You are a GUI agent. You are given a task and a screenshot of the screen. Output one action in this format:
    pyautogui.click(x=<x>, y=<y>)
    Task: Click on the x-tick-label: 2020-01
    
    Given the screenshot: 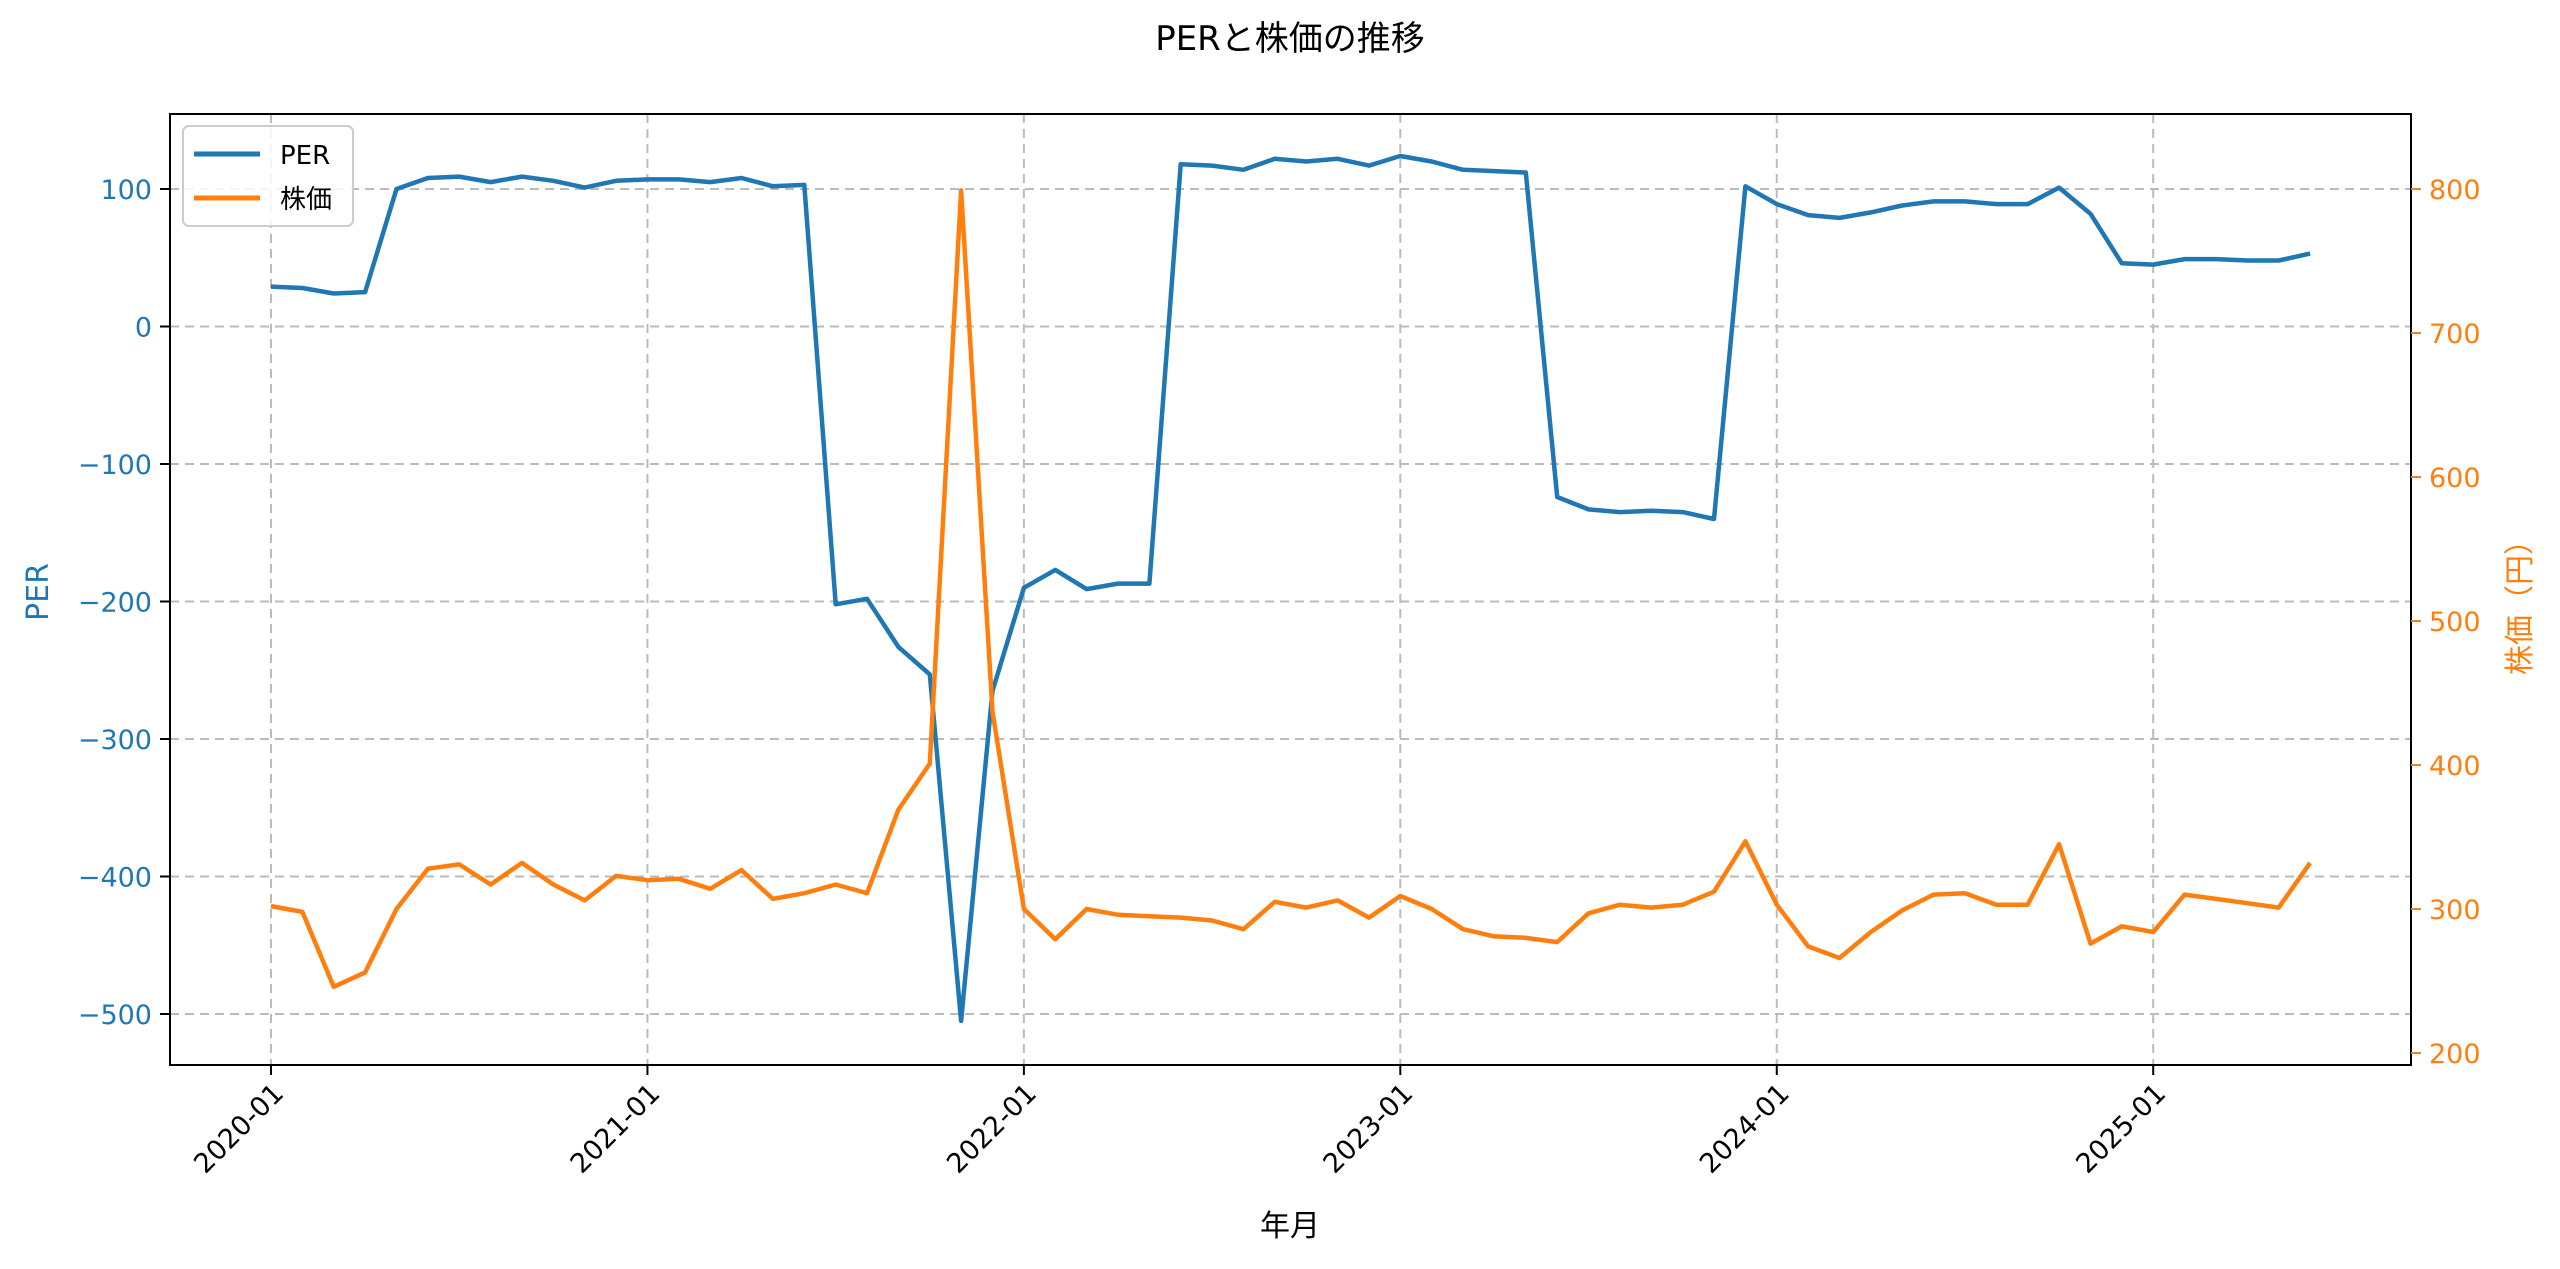 What is the action you would take?
    pyautogui.click(x=239, y=1129)
    